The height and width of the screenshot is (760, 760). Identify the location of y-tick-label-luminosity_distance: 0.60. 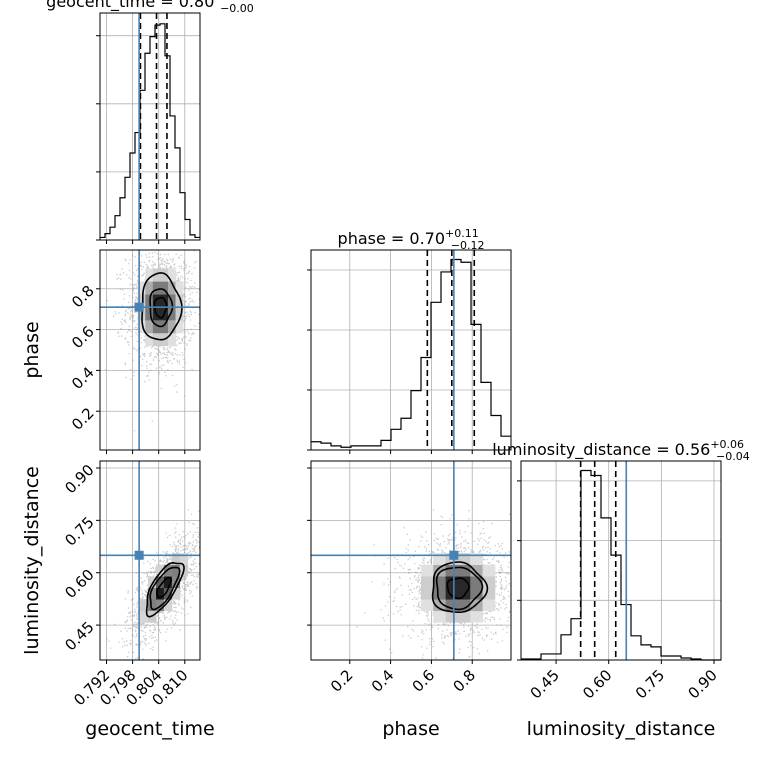
(79, 584).